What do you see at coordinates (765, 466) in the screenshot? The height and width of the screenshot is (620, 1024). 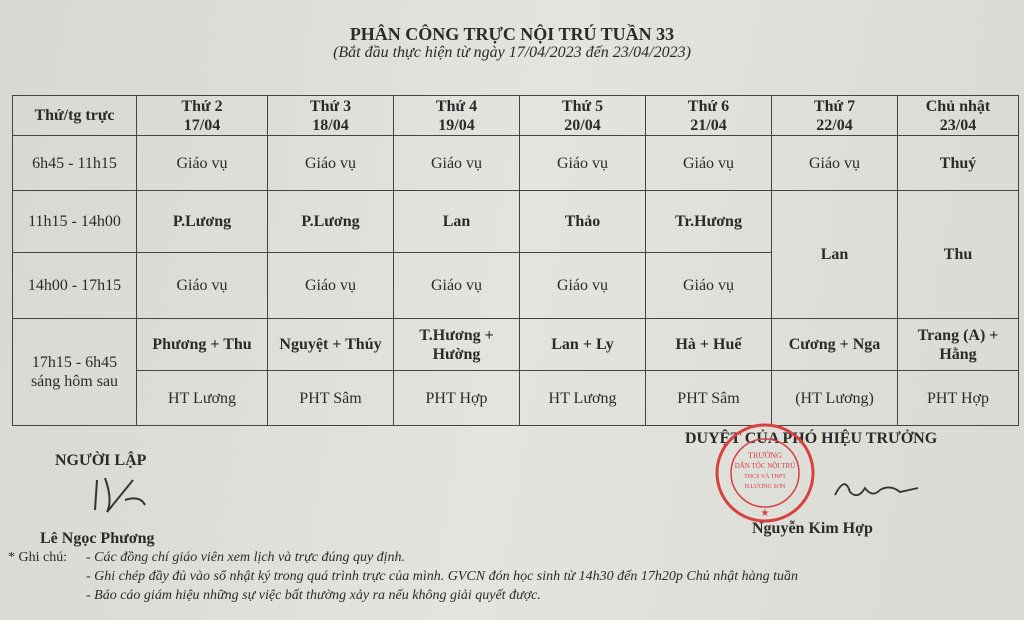 I see `svg-text: DÂN TỘC NỘI TRÚ` at bounding box center [765, 466].